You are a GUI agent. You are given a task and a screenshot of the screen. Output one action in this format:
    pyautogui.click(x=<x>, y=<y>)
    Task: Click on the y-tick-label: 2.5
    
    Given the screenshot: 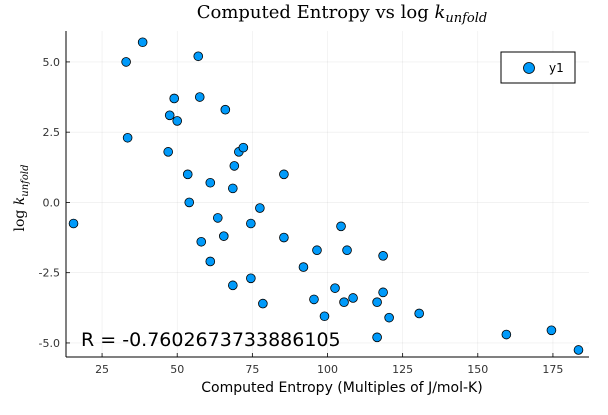 What is the action you would take?
    pyautogui.click(x=52, y=132)
    